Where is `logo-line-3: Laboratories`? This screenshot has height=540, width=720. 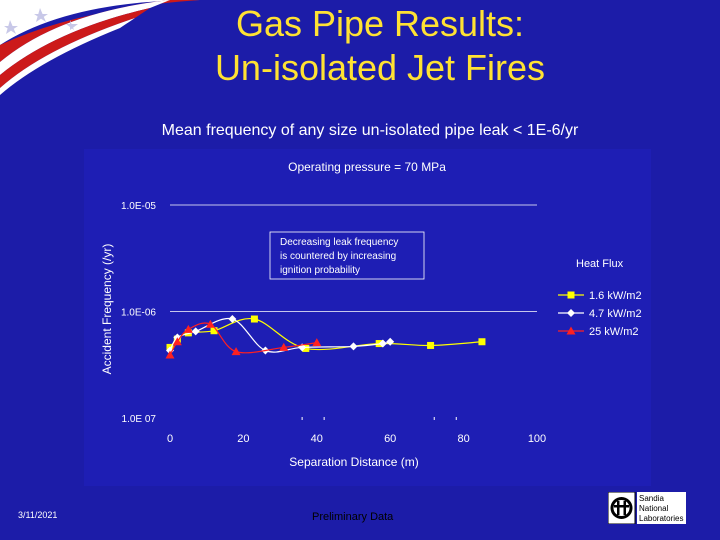 logo-line-3: Laboratories is located at coordinates (661, 518).